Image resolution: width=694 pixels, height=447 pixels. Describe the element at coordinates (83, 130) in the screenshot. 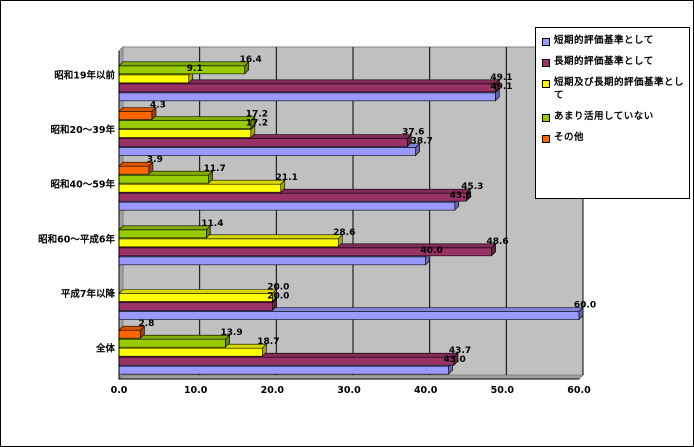

I see `category-label: 昭和20～39年` at that location.